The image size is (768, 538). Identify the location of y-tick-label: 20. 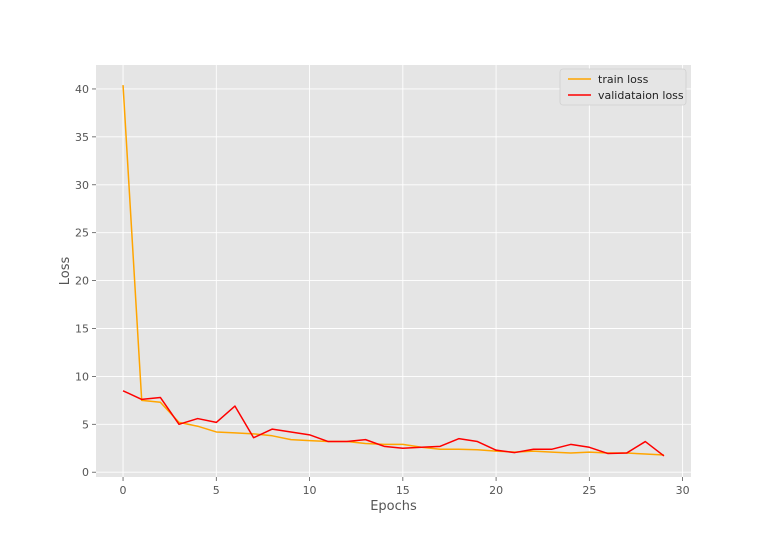
(82, 281).